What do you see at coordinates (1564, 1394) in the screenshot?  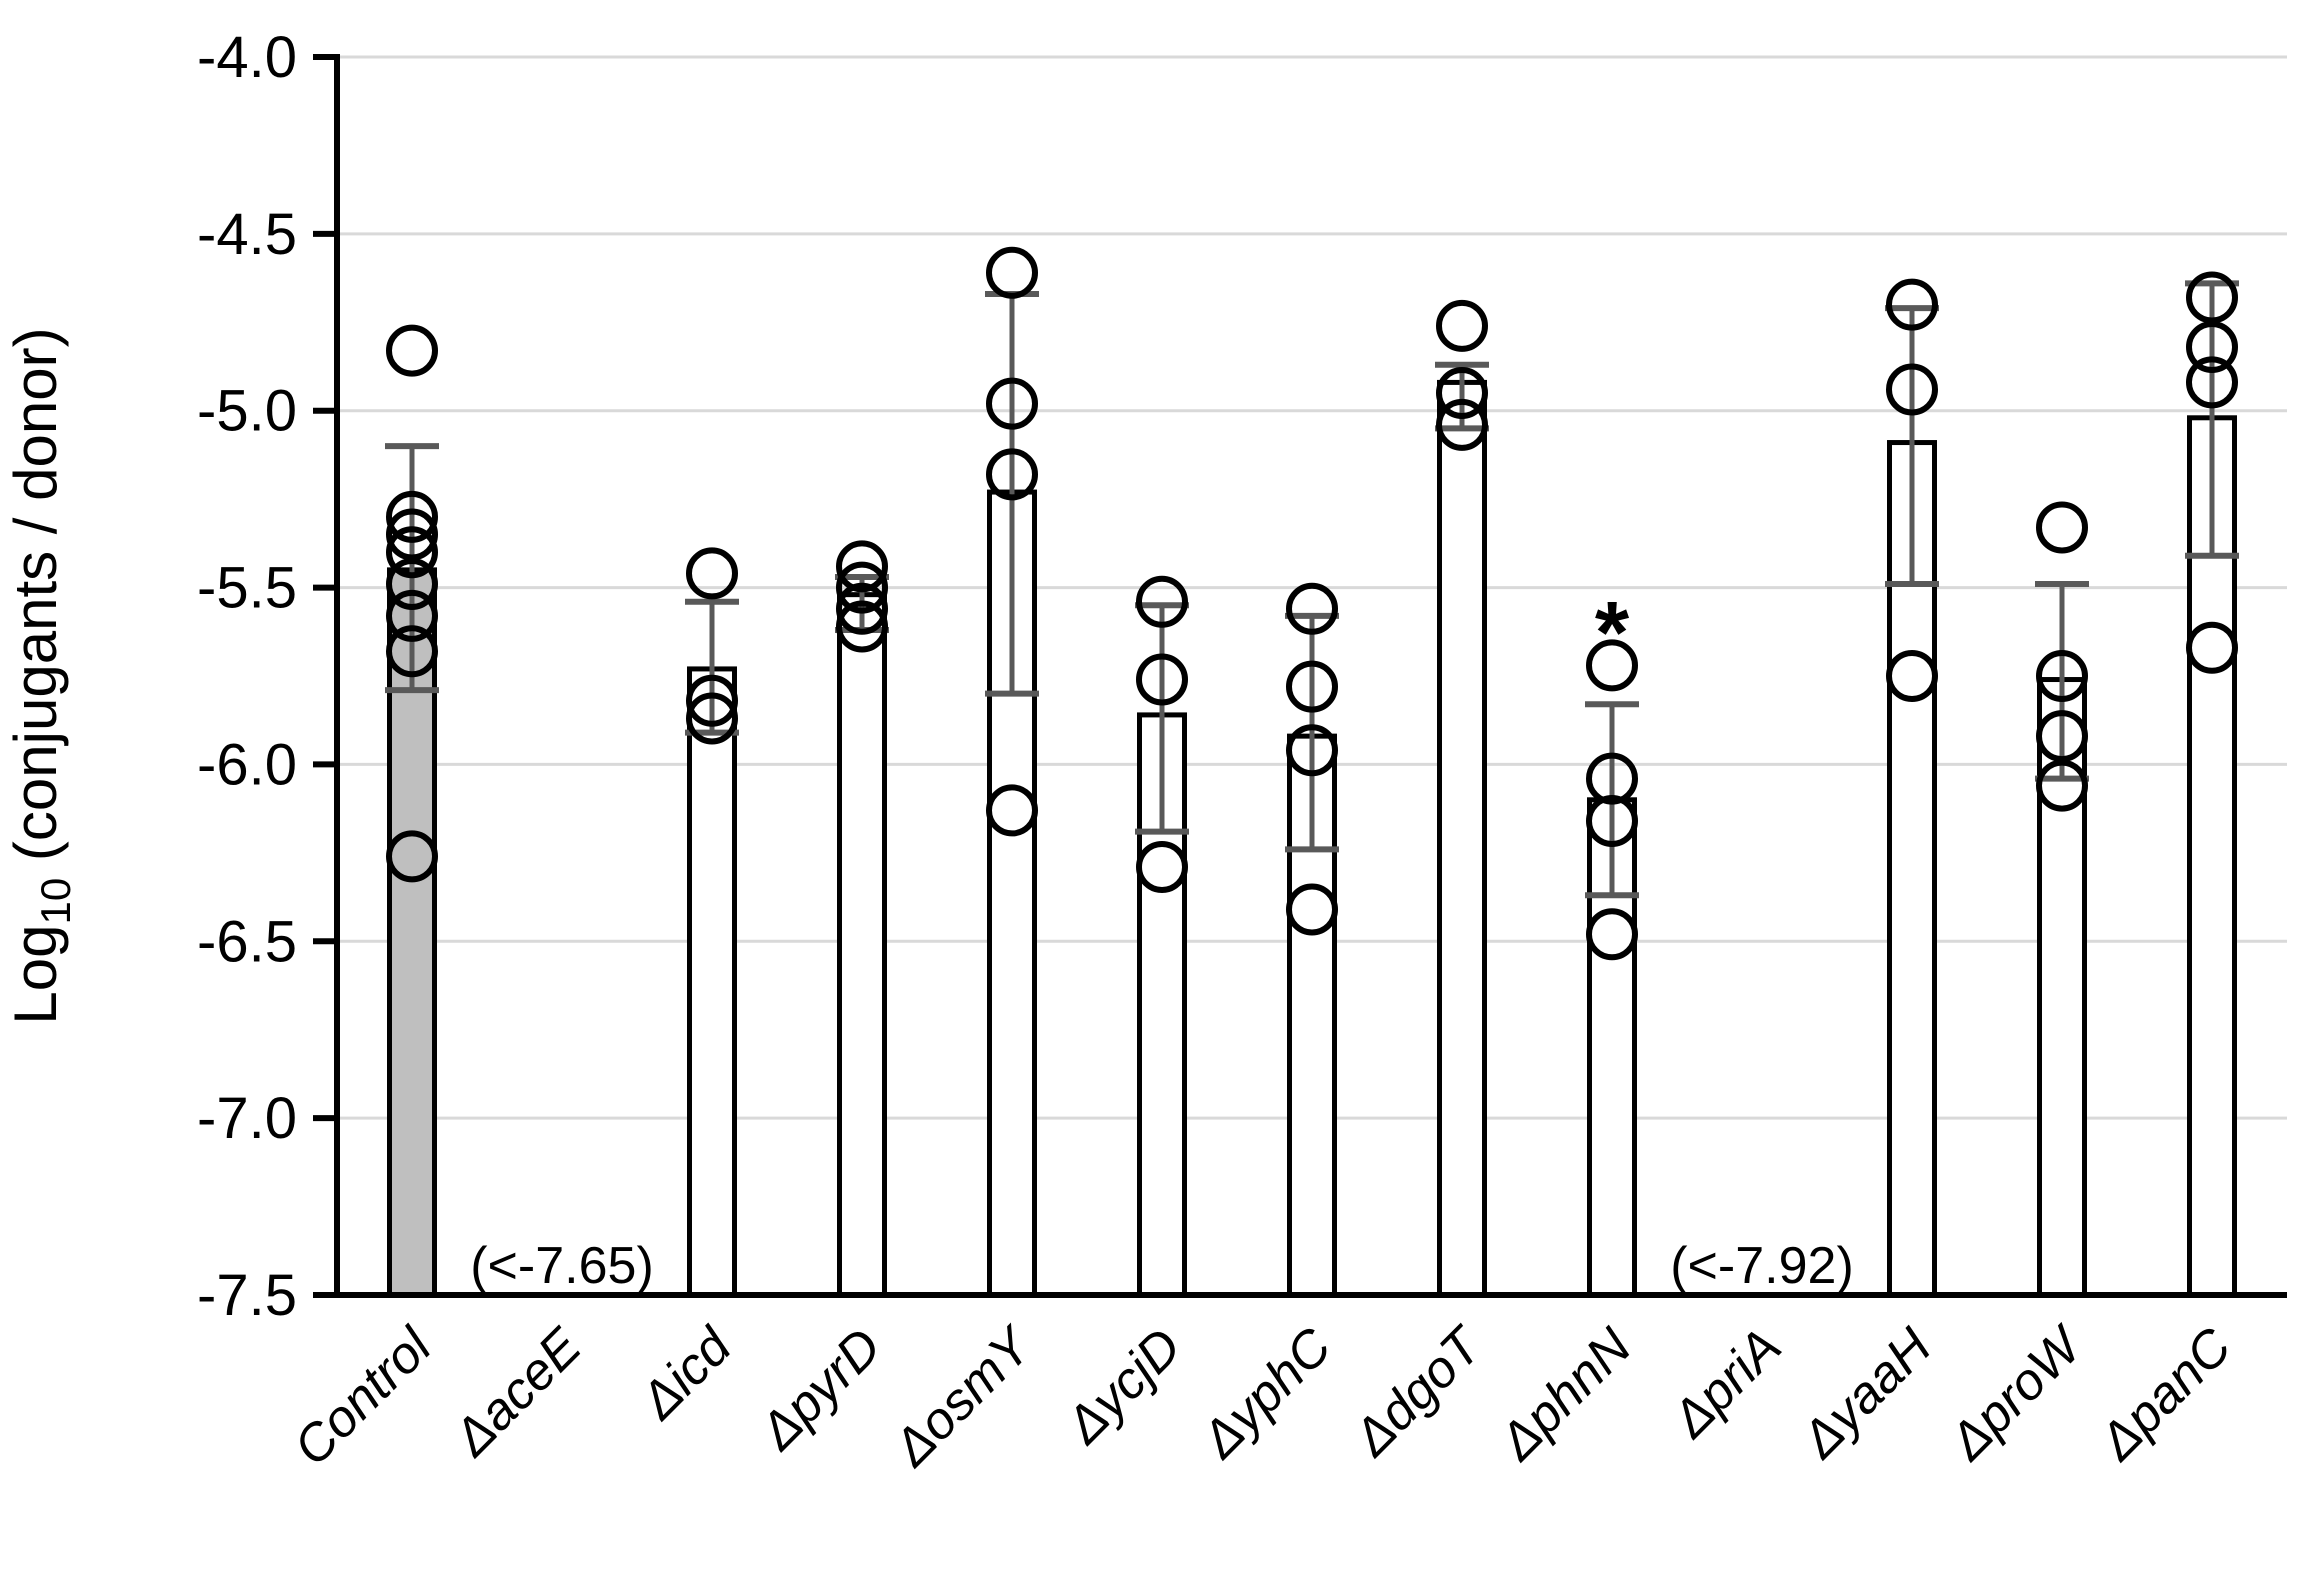 I see `x-category-label-phnN: ΔphnN` at bounding box center [1564, 1394].